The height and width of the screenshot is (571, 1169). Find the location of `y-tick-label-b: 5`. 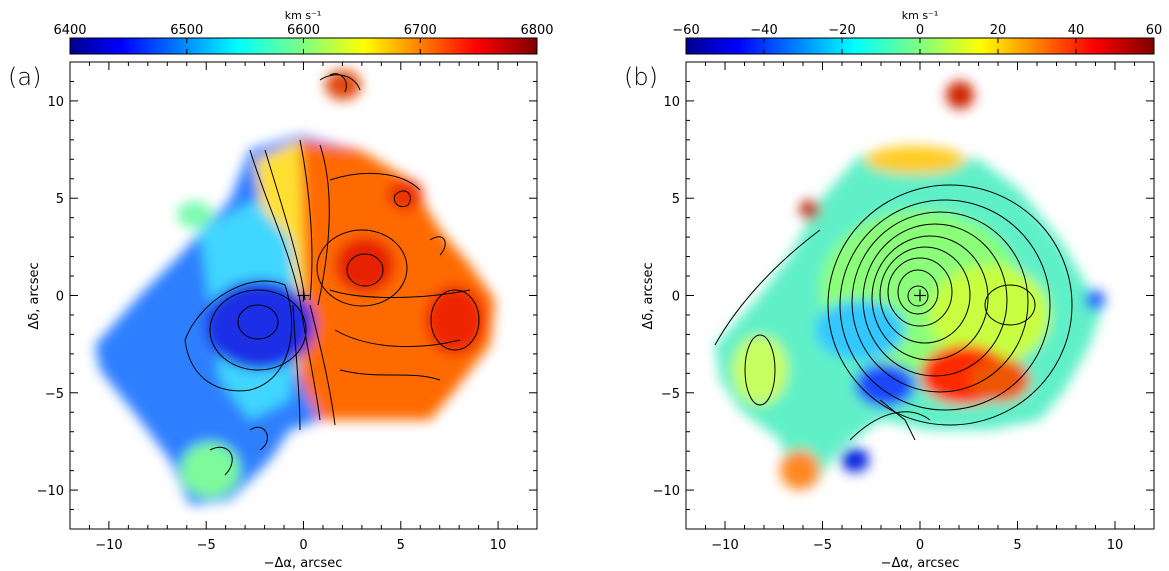

y-tick-label-b: 5 is located at coordinates (676, 199).